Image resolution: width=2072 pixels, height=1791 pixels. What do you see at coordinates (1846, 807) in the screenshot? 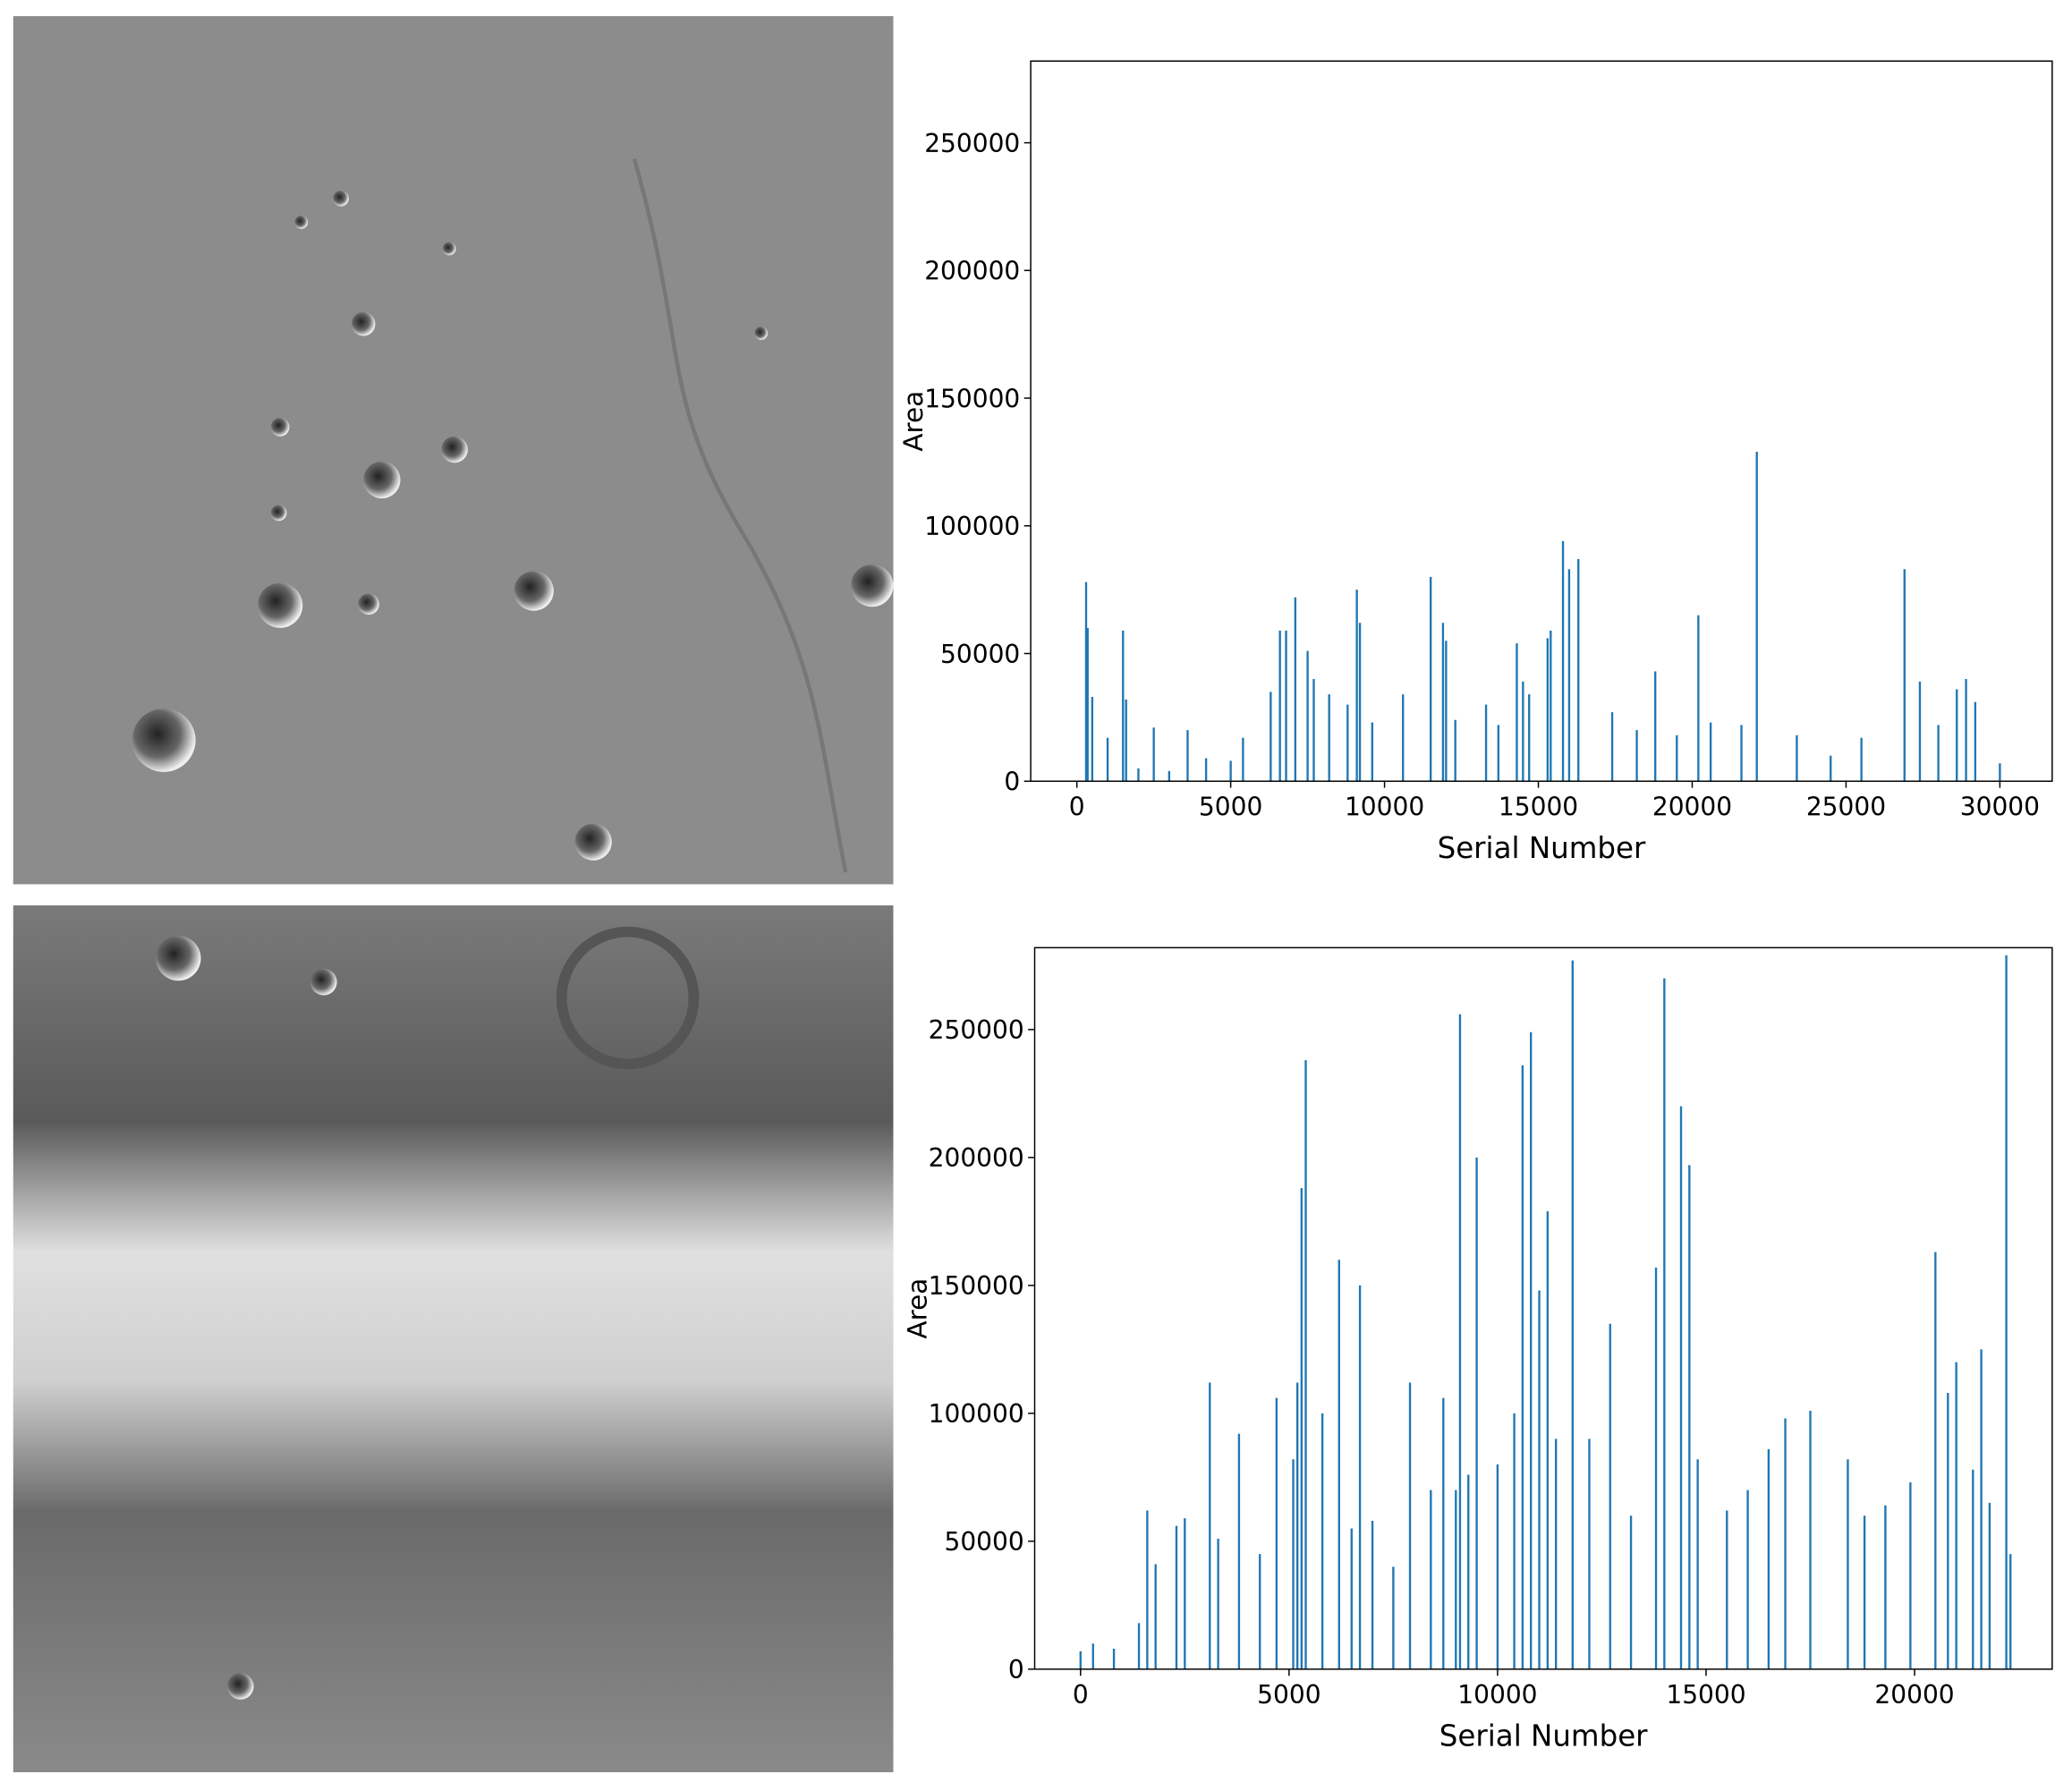
I see `x-tick-label: 25000` at bounding box center [1846, 807].